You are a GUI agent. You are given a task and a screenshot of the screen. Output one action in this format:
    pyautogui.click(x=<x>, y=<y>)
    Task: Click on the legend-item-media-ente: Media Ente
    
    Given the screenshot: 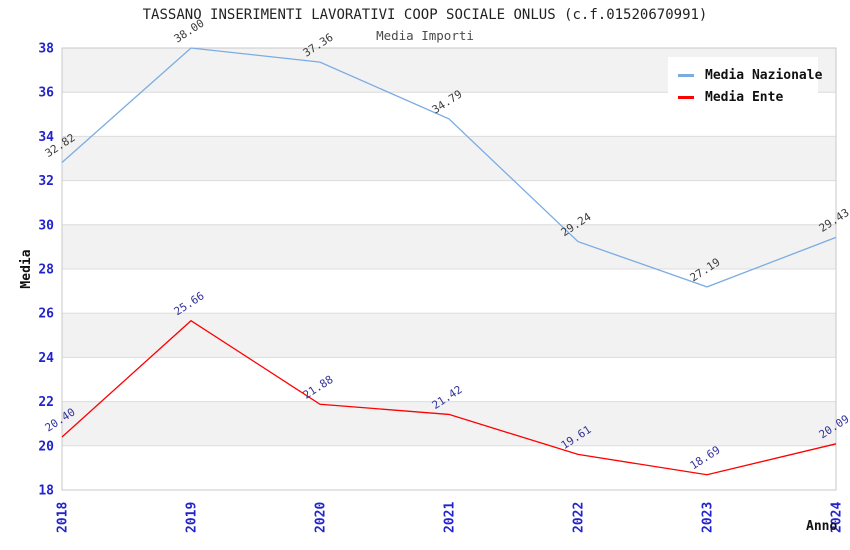 What is the action you would take?
    pyautogui.click(x=743, y=97)
    